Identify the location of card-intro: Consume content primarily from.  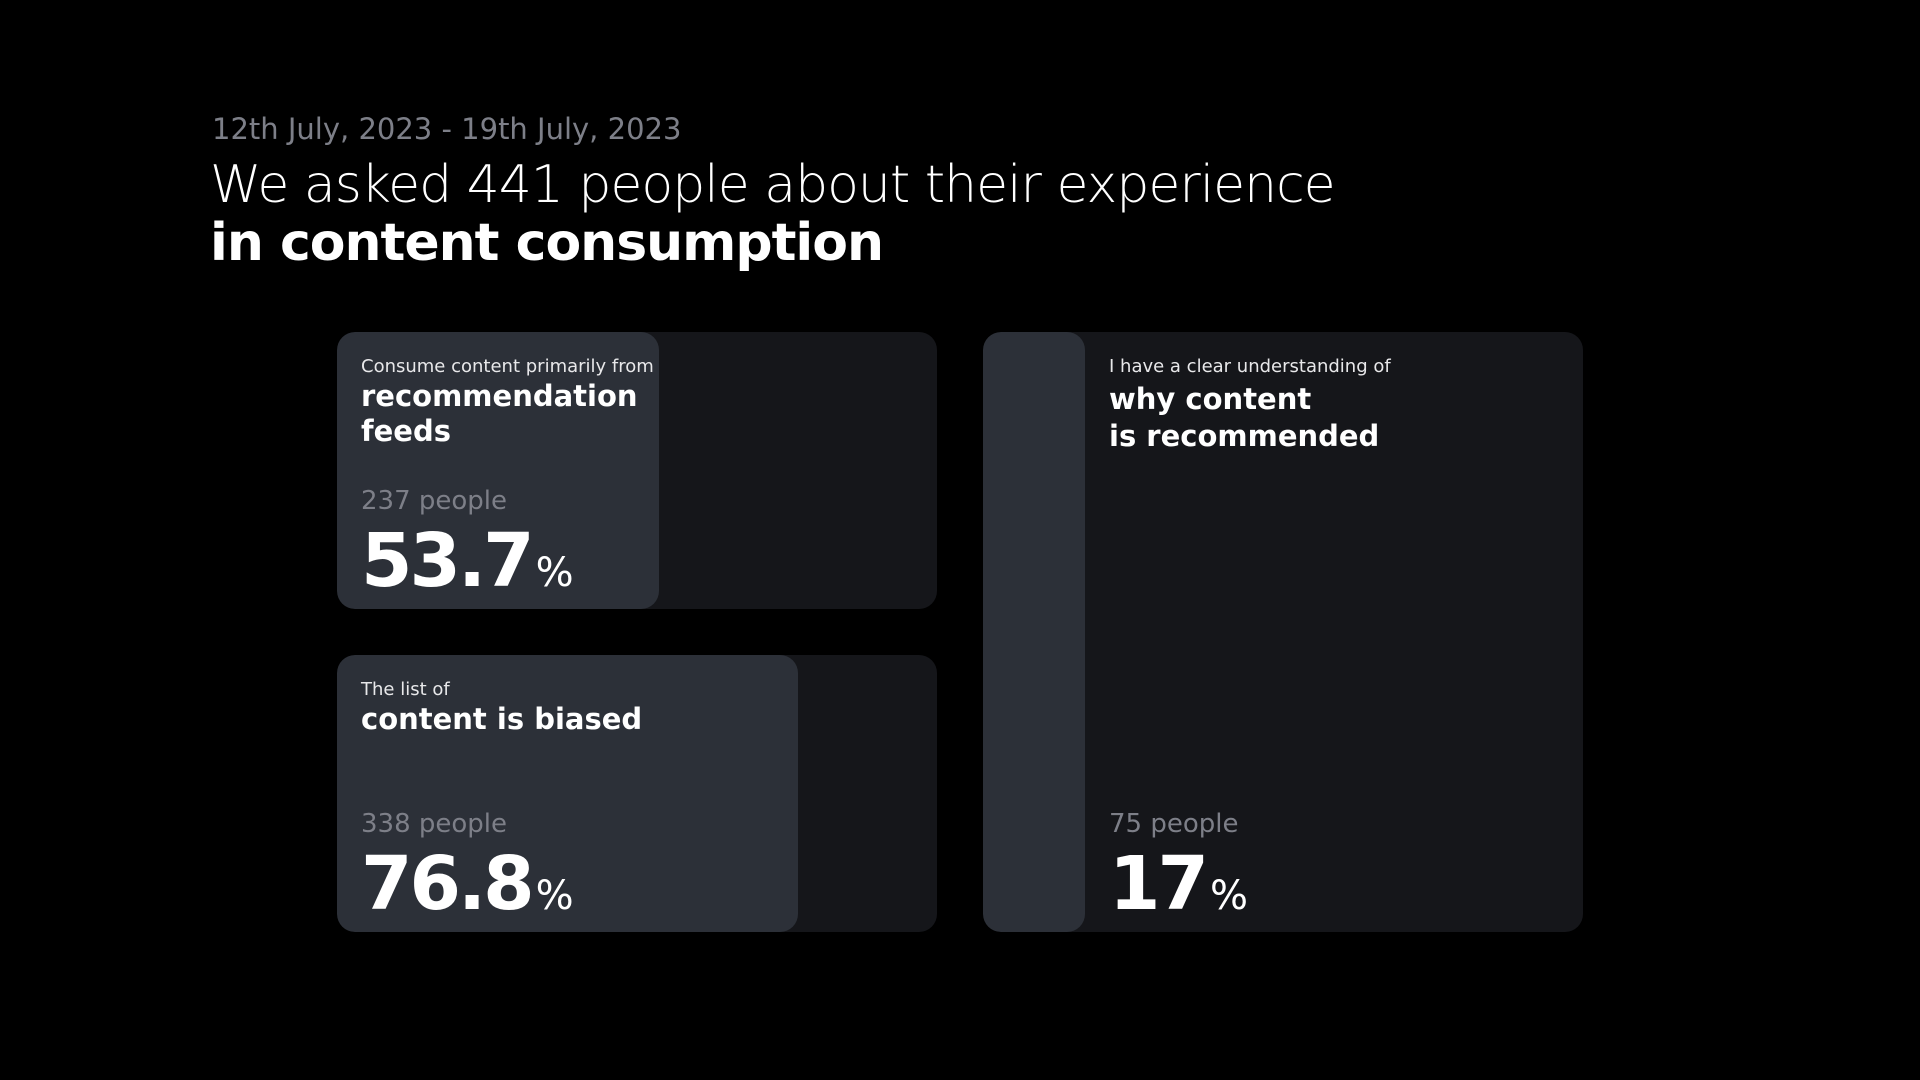
(507, 366).